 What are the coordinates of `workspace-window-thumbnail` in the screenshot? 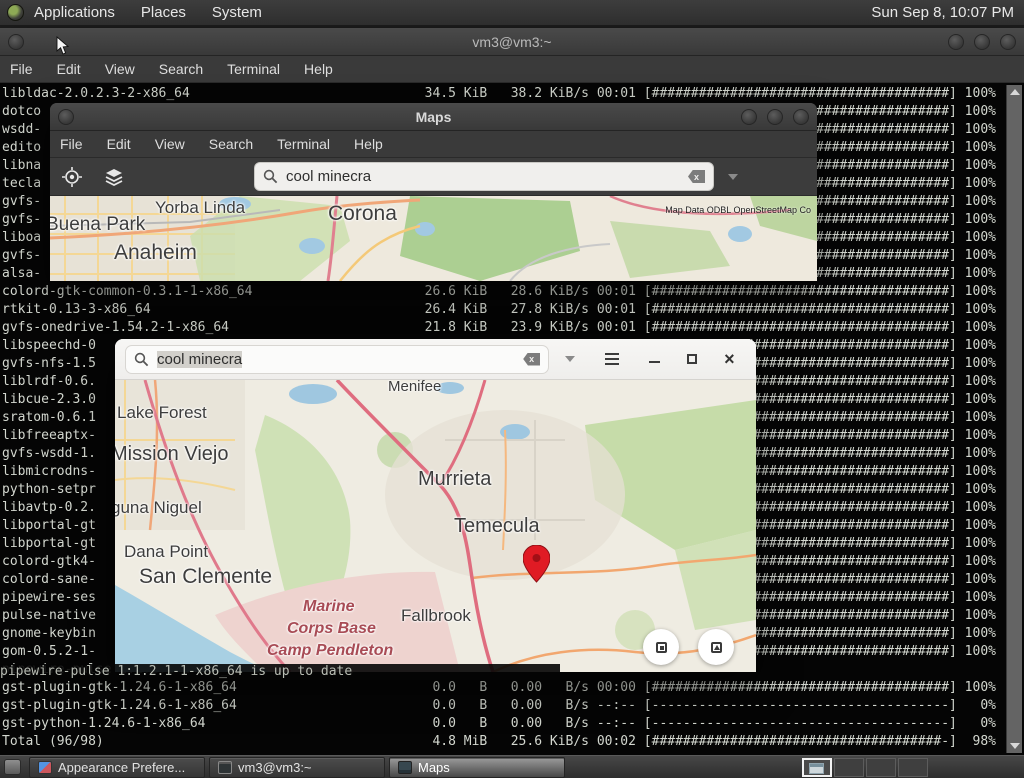 It's located at (816, 768).